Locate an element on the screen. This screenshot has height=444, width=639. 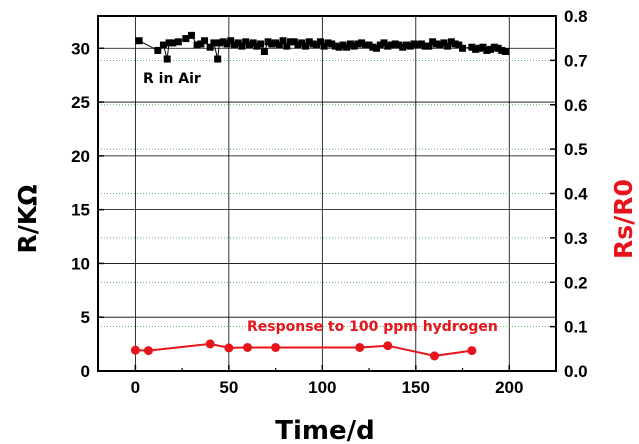
x-tick-label: 100 is located at coordinates (322, 387).